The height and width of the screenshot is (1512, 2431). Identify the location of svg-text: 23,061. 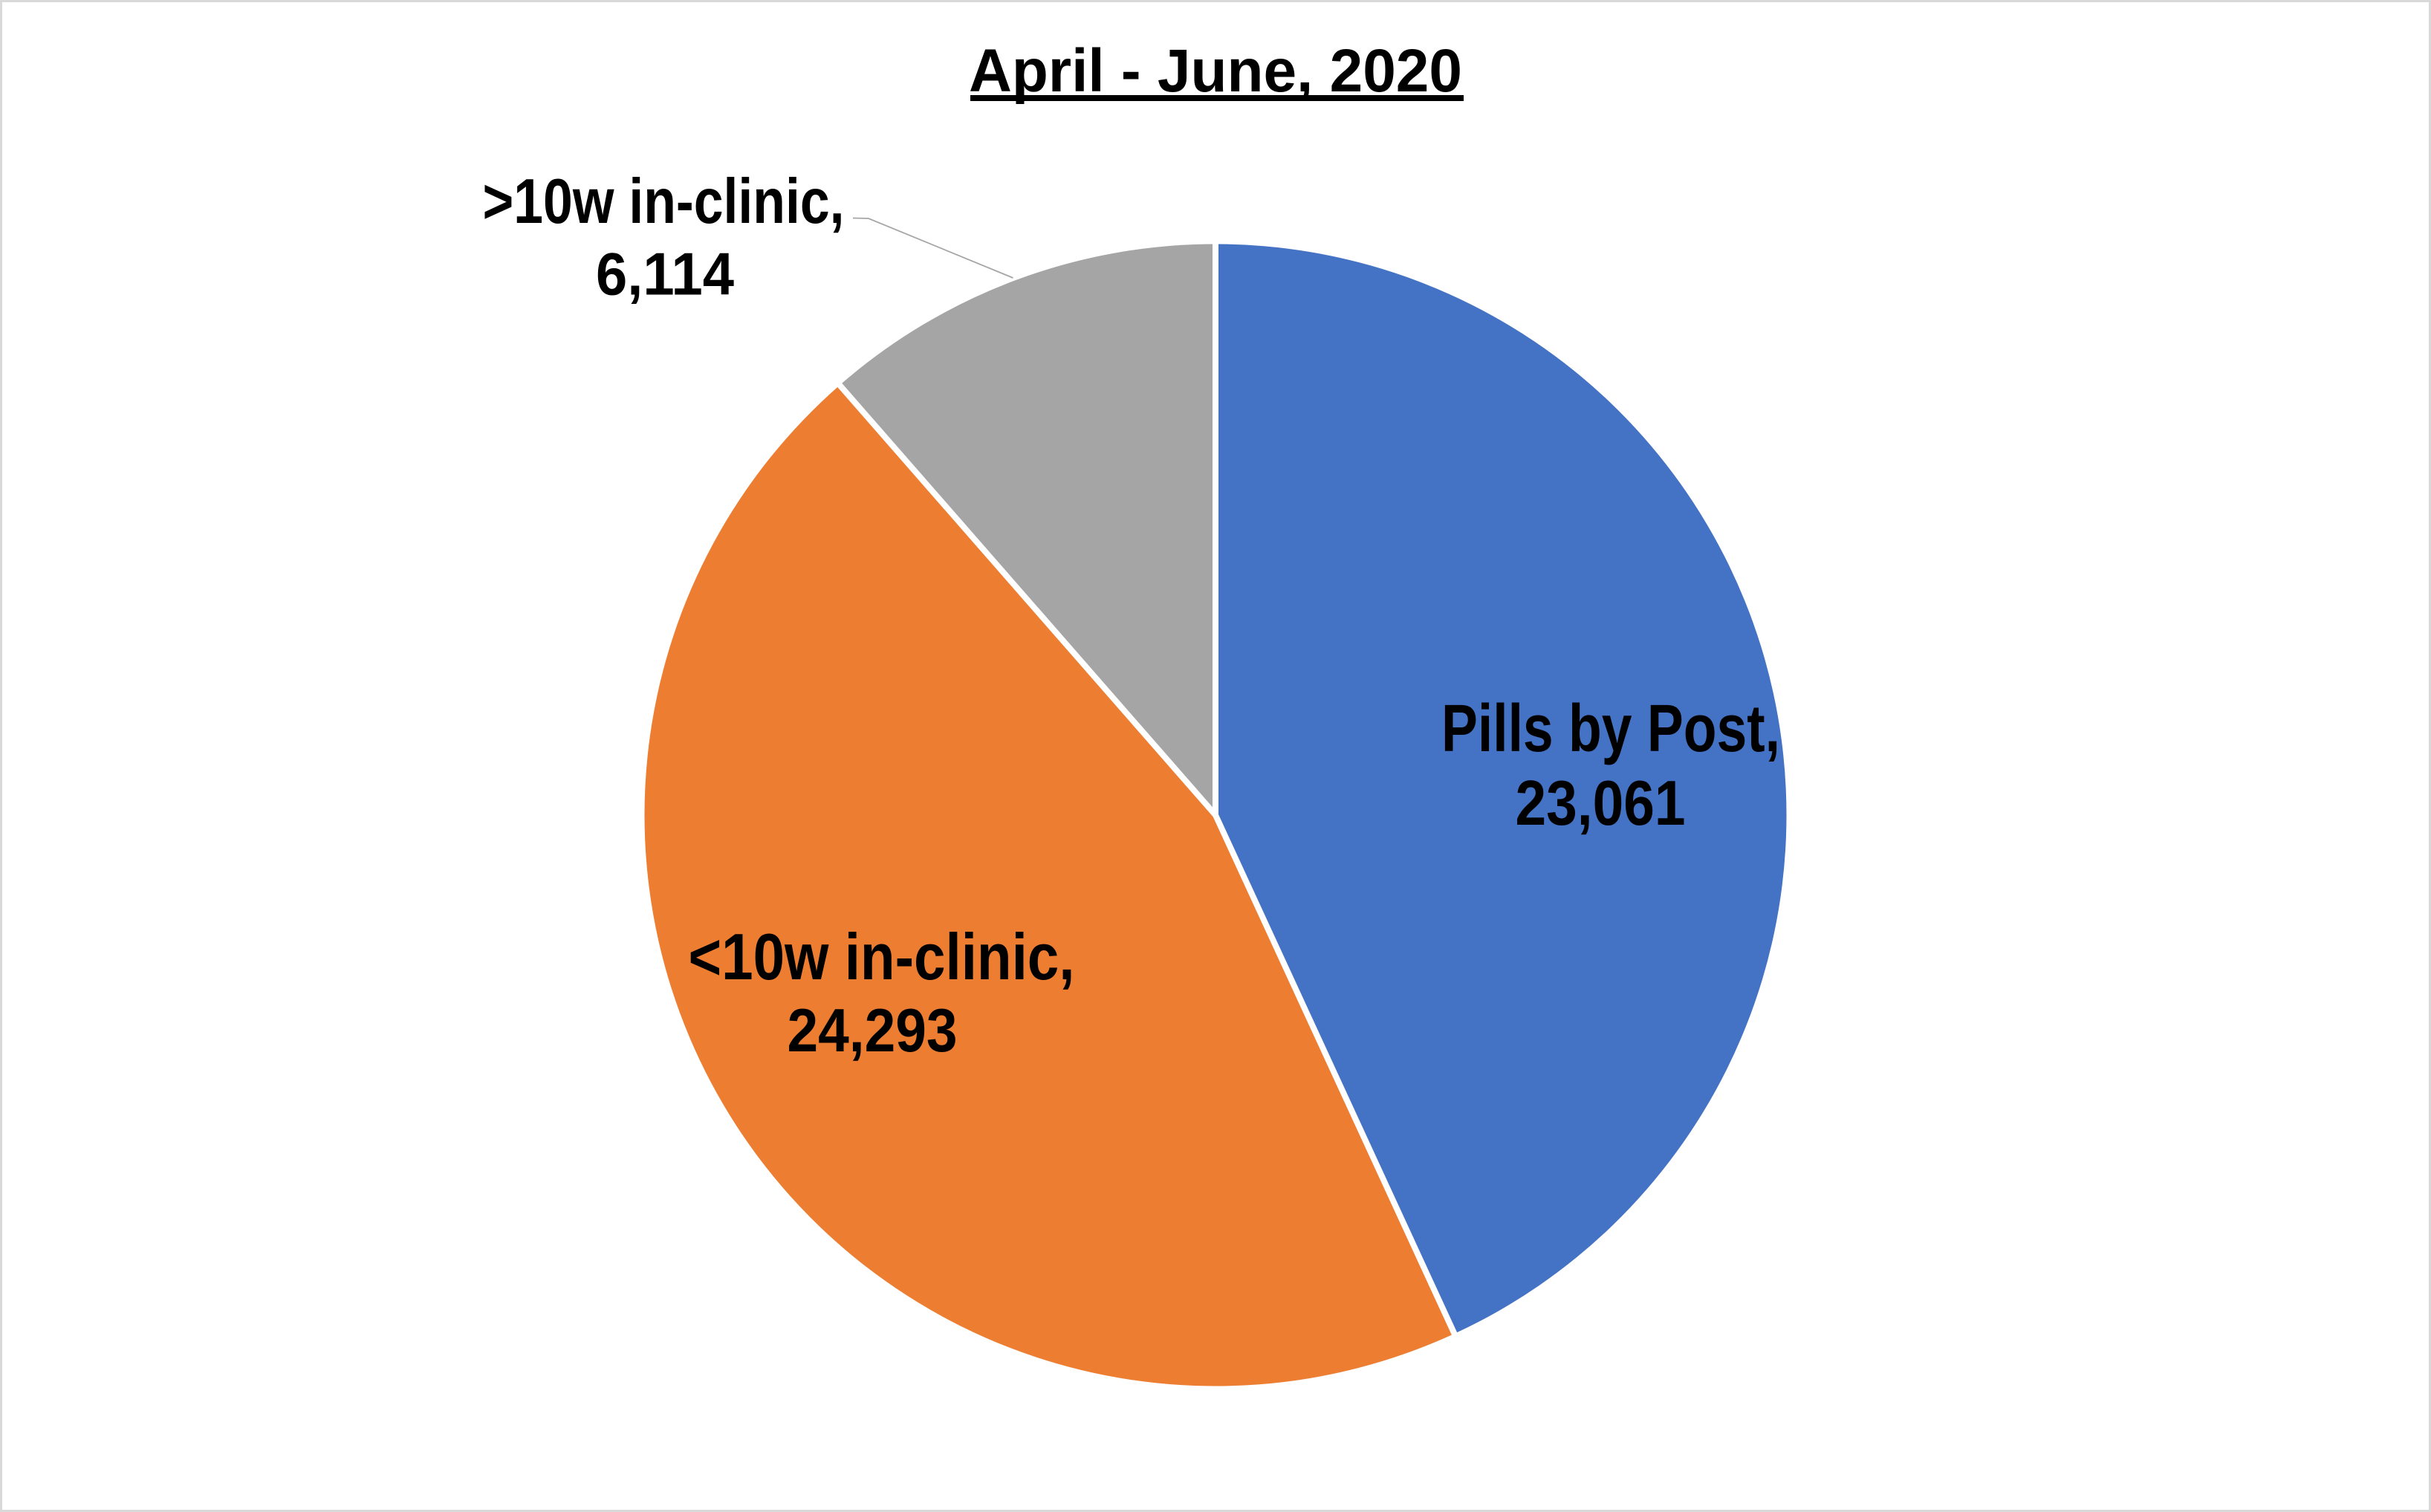
(1601, 803).